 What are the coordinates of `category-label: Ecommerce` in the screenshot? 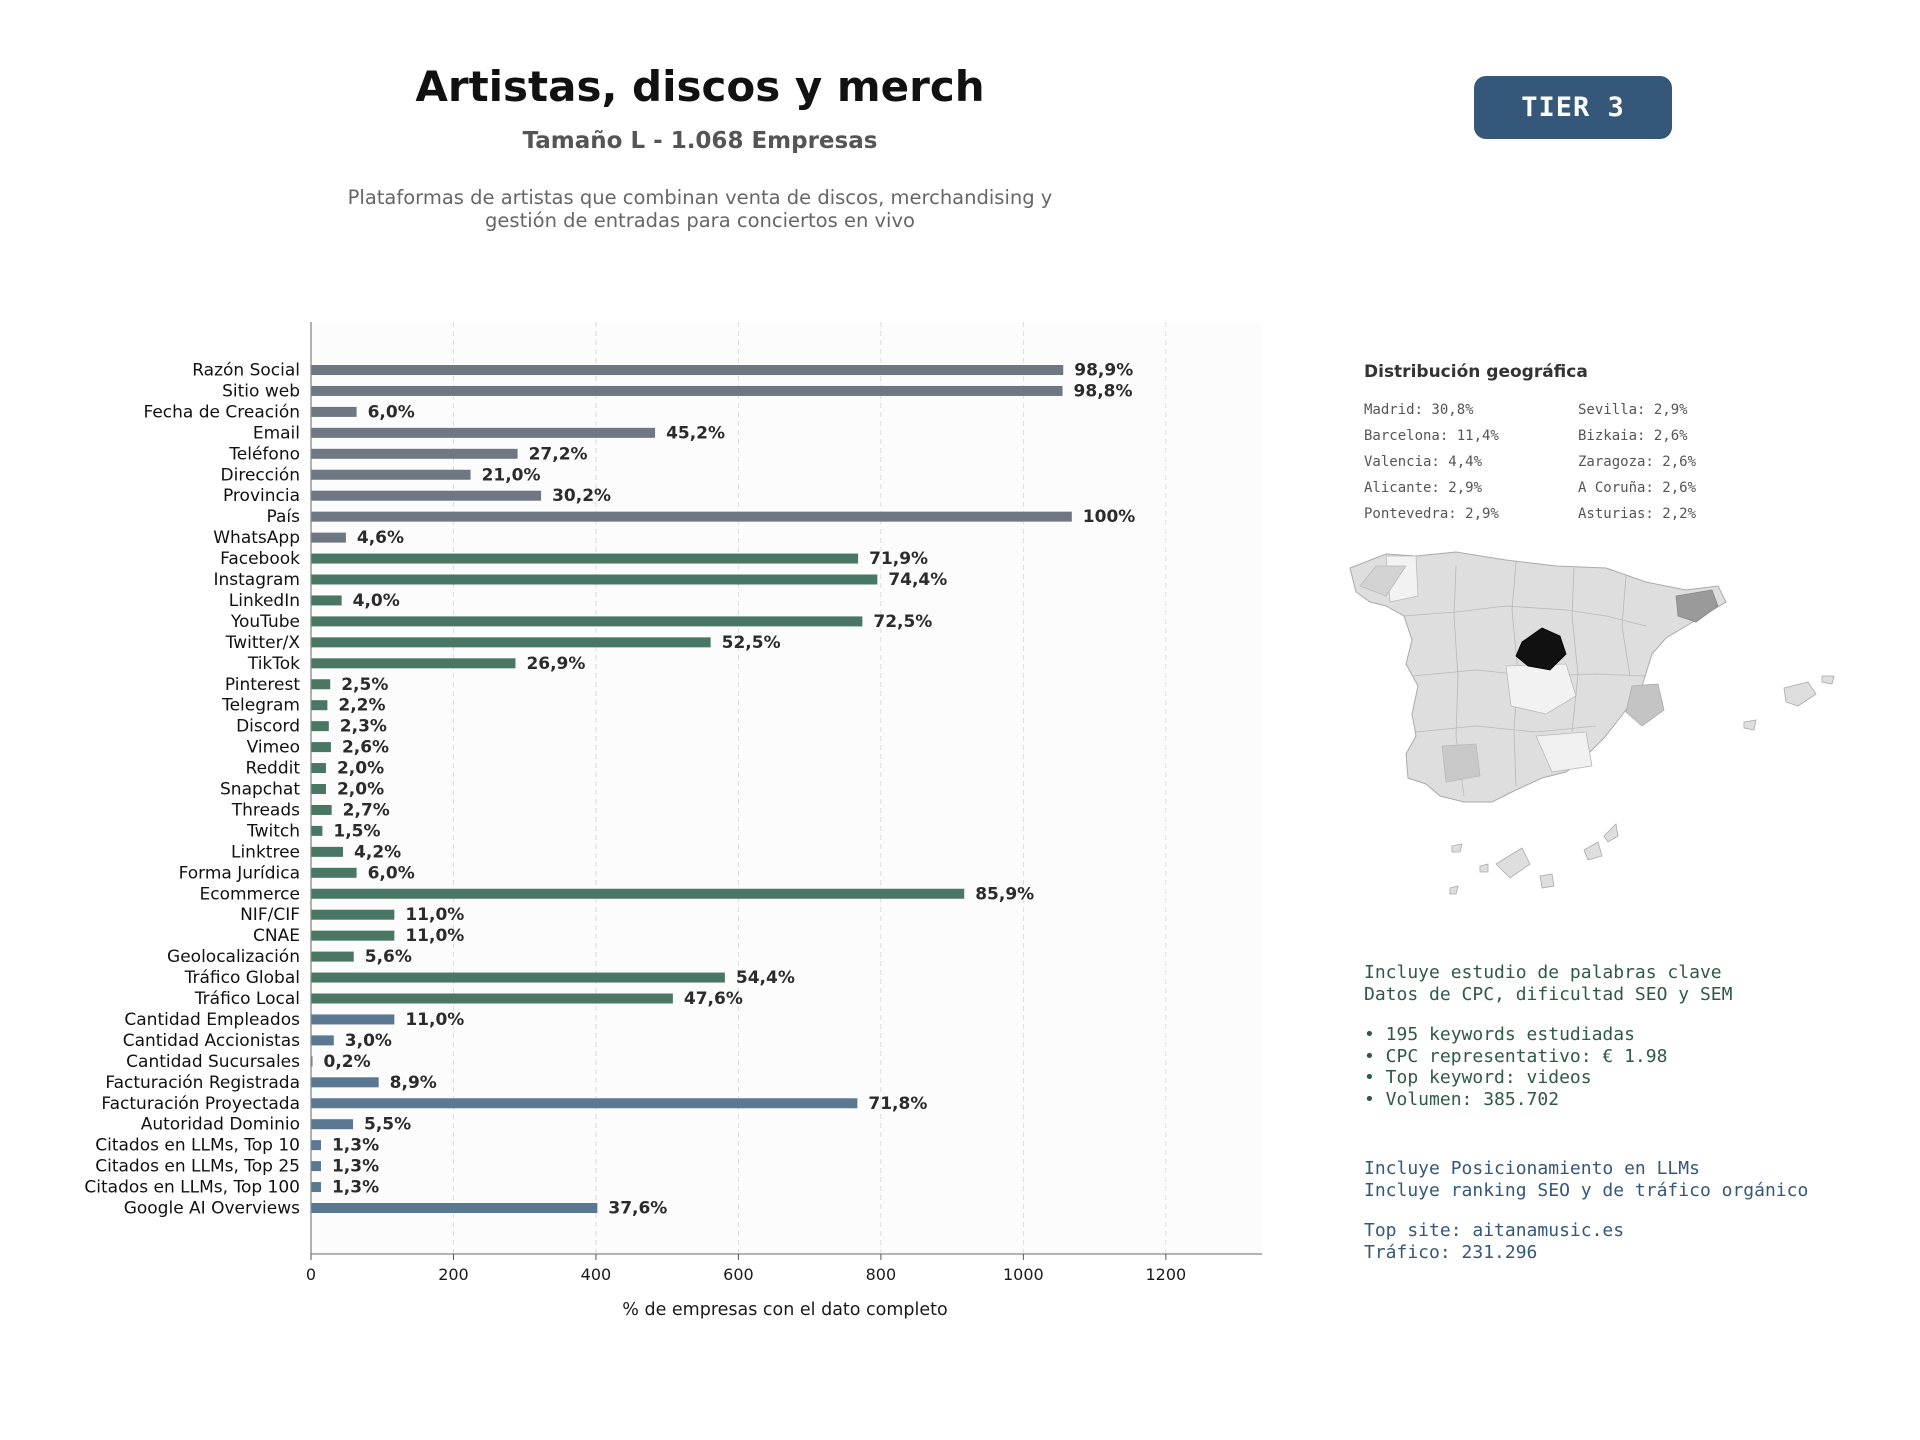 It's located at (250, 894).